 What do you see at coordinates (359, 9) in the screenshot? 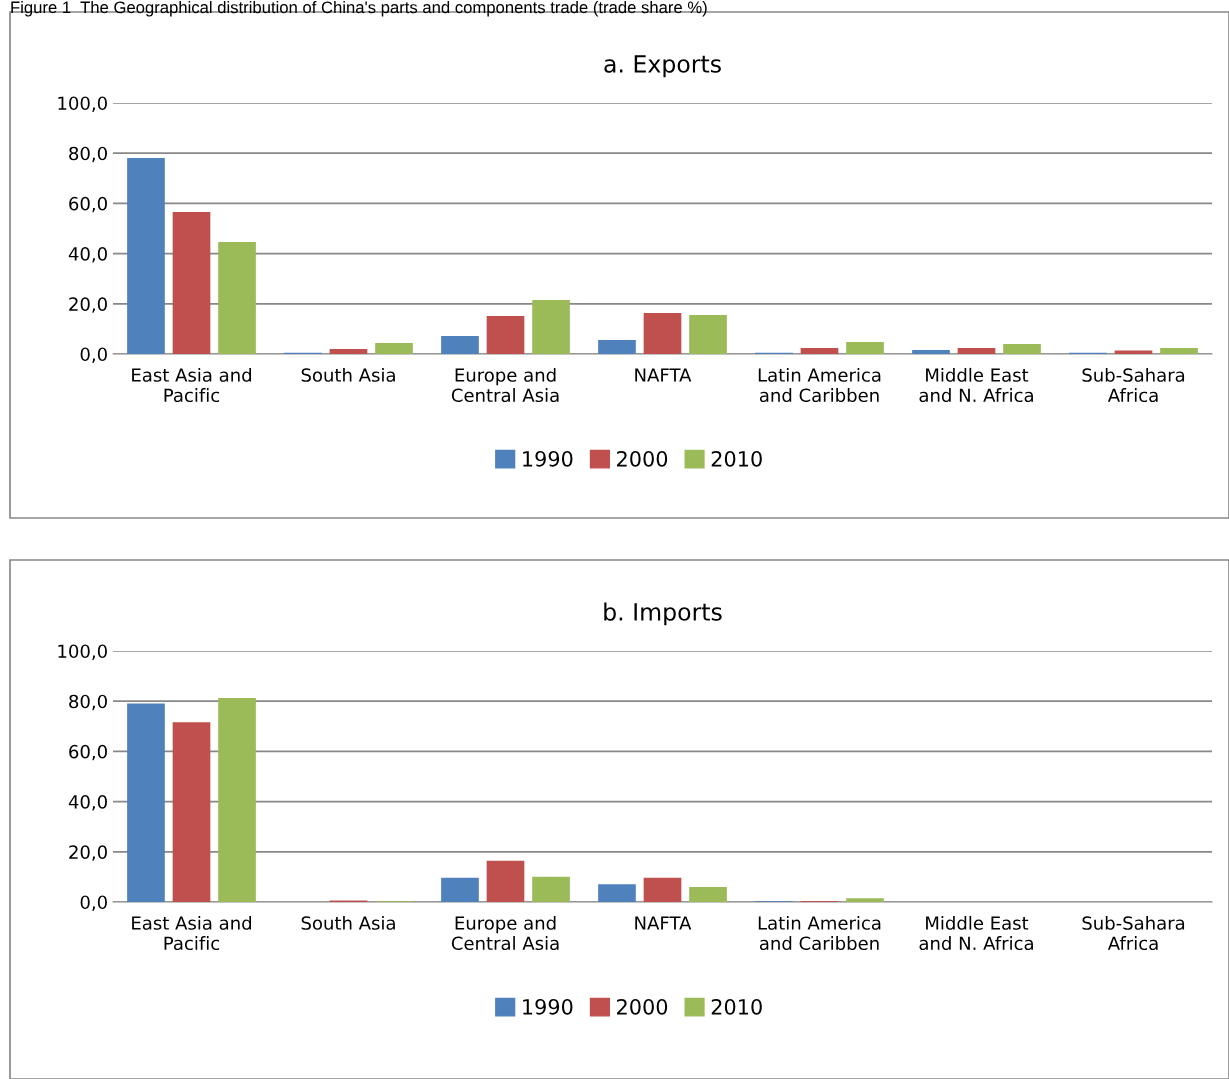
I see `caption: Figure 1 The Geographical distribution of China's parts and components trade (trade share %)` at bounding box center [359, 9].